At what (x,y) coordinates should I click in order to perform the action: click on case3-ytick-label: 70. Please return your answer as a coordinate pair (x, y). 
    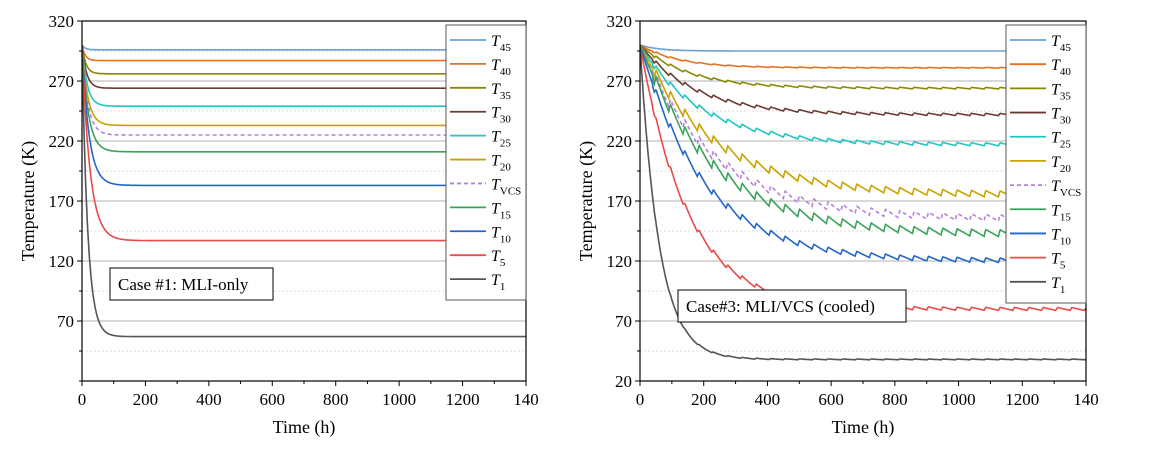
    Looking at the image, I should click on (623, 321).